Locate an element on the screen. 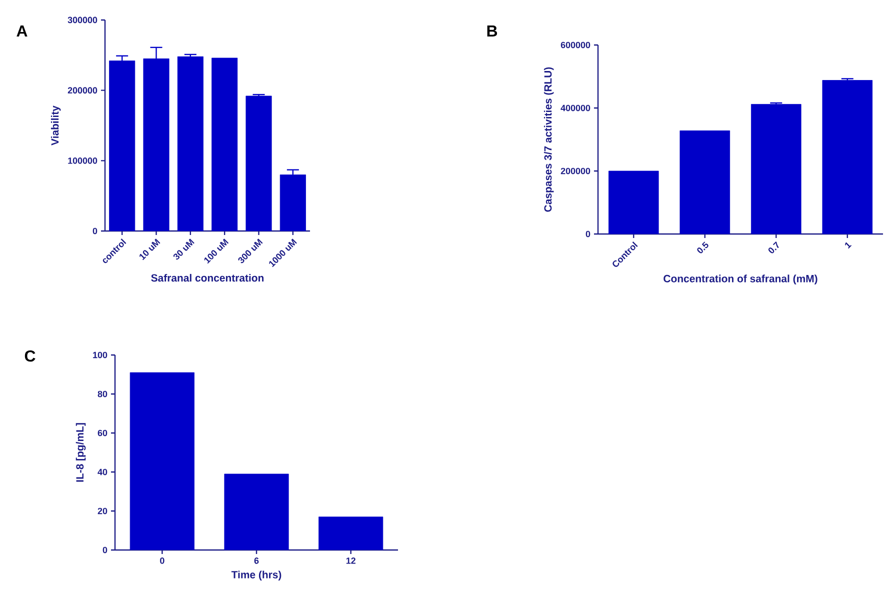 Image resolution: width=895 pixels, height=606 pixels. y-axis-title: Caspases 3/7 activities (RLU) is located at coordinates (549, 139).